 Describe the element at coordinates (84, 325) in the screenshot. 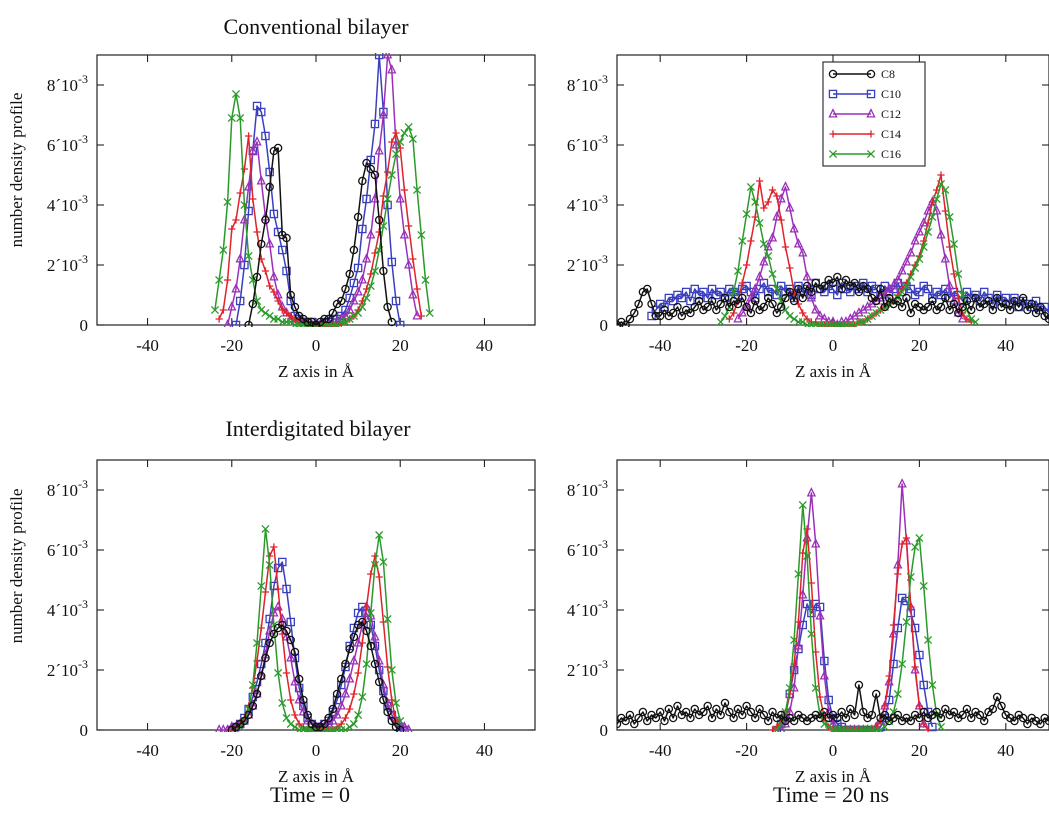

I see `y-tick-label: 0` at that location.